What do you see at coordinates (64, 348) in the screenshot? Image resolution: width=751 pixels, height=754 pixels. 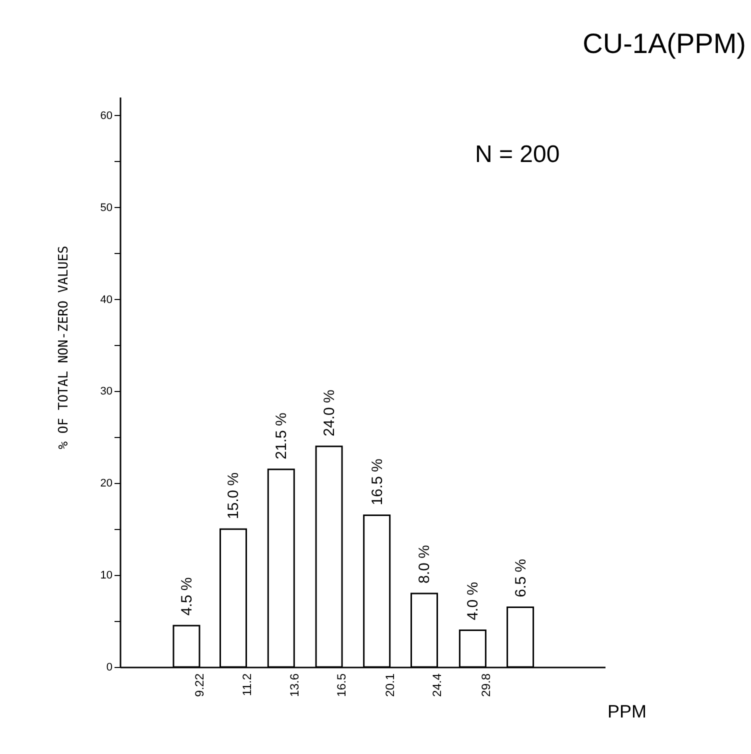 I see `y-axis-title: % OF TOTAL NON-ZERO VALUES` at bounding box center [64, 348].